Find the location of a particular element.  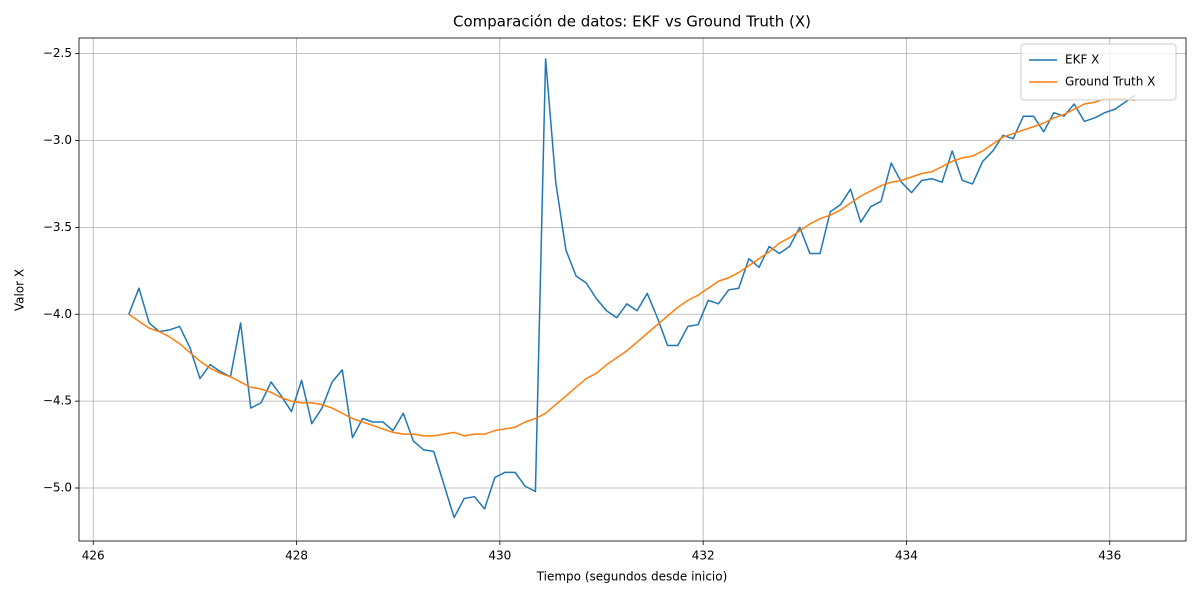

x-tick-label: 436 is located at coordinates (1109, 556).